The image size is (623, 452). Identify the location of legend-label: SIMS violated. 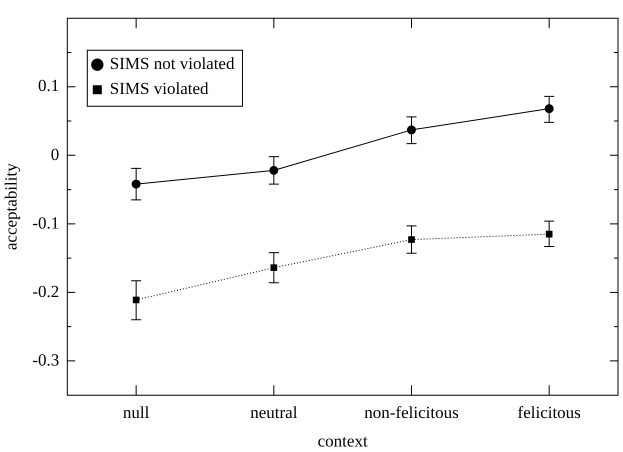
(160, 88).